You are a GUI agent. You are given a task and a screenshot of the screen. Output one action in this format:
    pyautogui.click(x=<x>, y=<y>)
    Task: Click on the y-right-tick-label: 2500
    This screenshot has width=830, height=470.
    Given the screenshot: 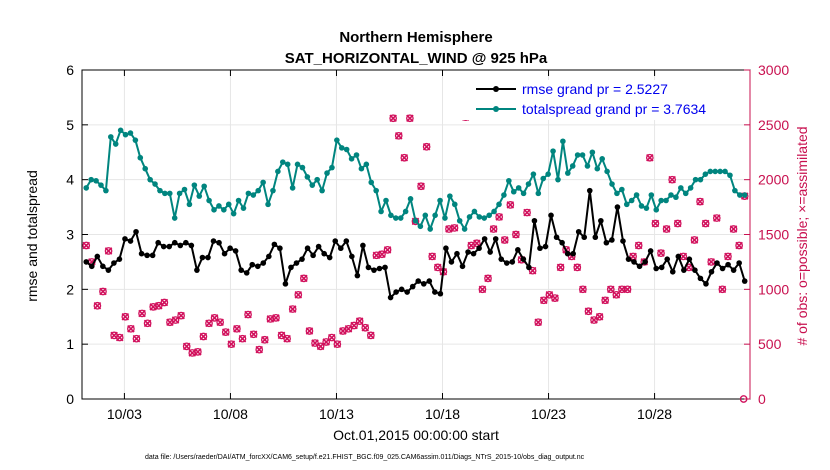 What is the action you would take?
    pyautogui.click(x=773, y=125)
    